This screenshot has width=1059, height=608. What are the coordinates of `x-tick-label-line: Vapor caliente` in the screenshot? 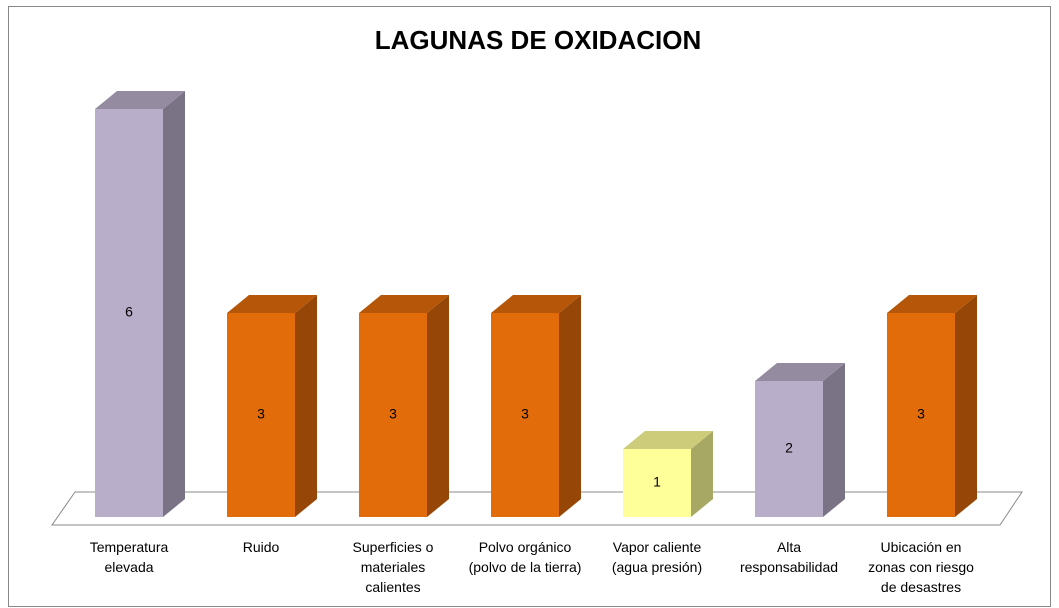 It's located at (657, 547).